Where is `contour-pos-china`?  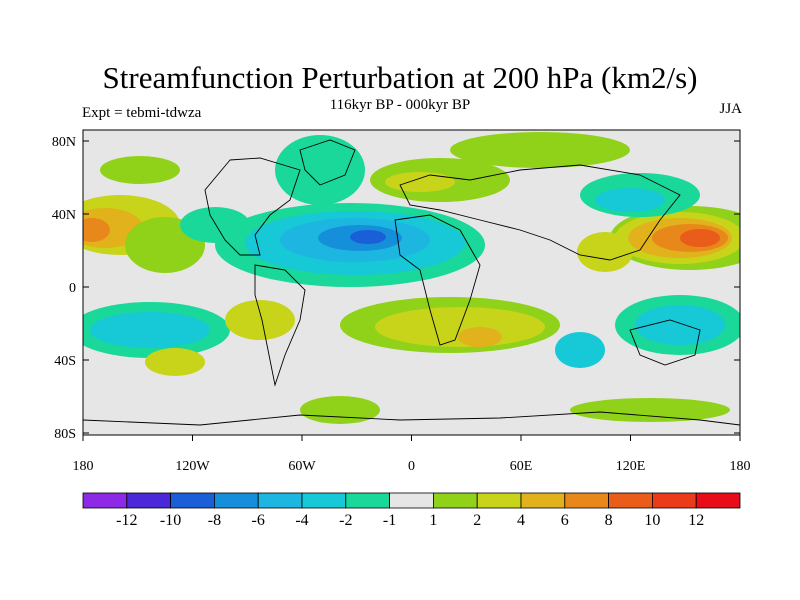 contour-pos-china is located at coordinates (605, 252).